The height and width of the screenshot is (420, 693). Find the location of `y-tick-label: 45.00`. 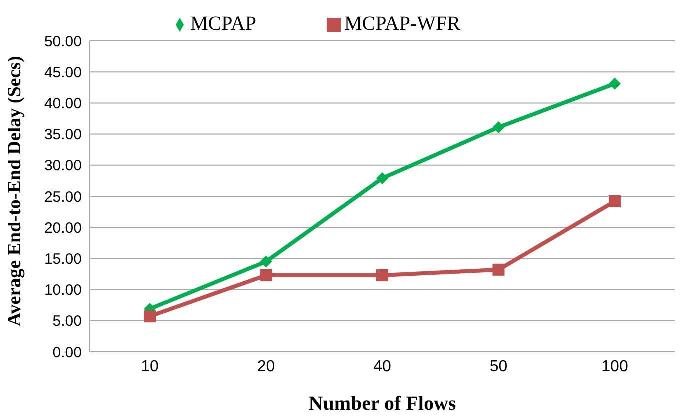

y-tick-label: 45.00 is located at coordinates (63, 73).